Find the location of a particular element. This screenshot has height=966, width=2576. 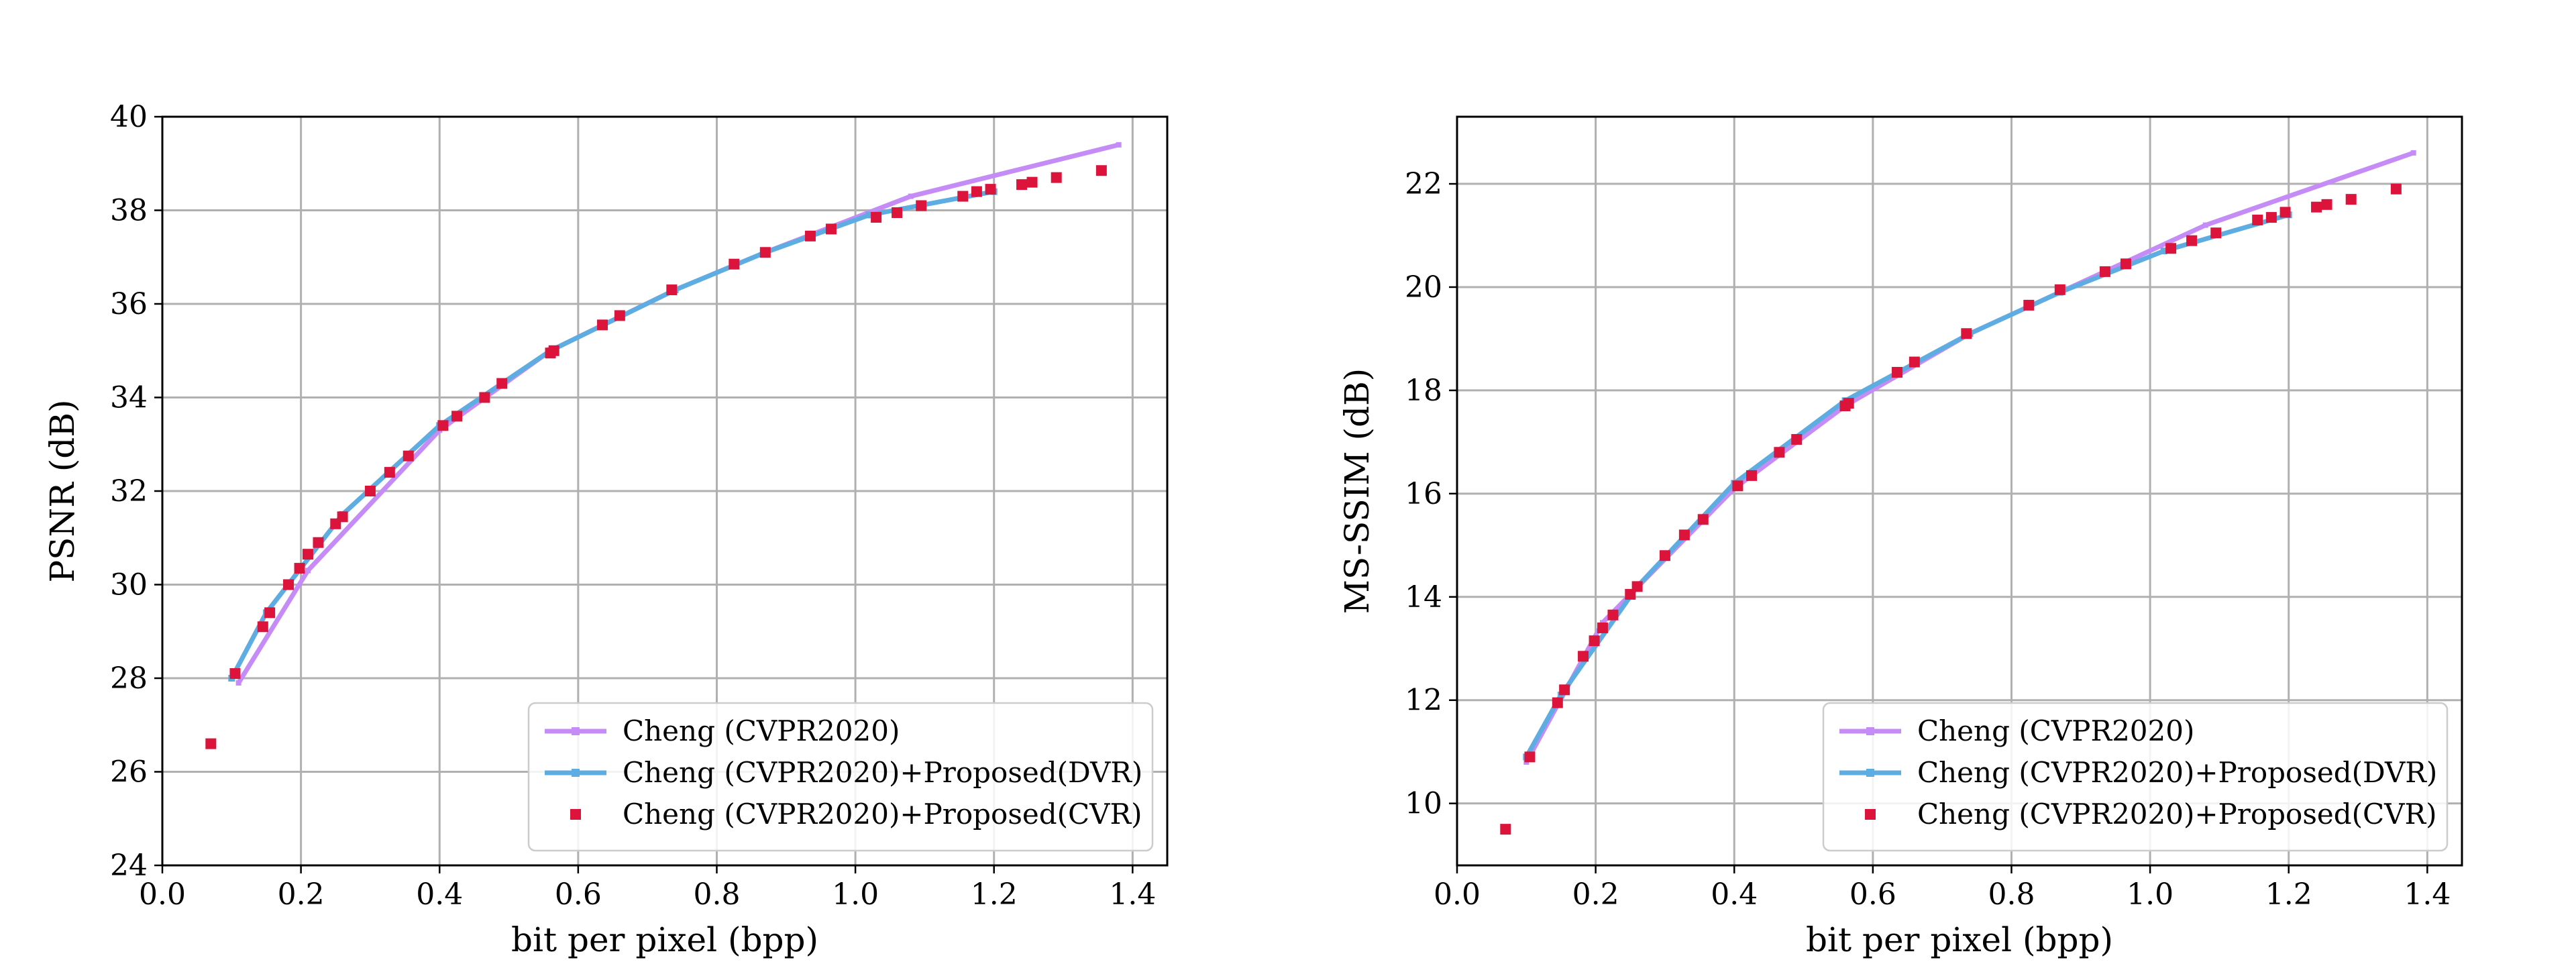

y-tick-label: 12 is located at coordinates (1423, 701).